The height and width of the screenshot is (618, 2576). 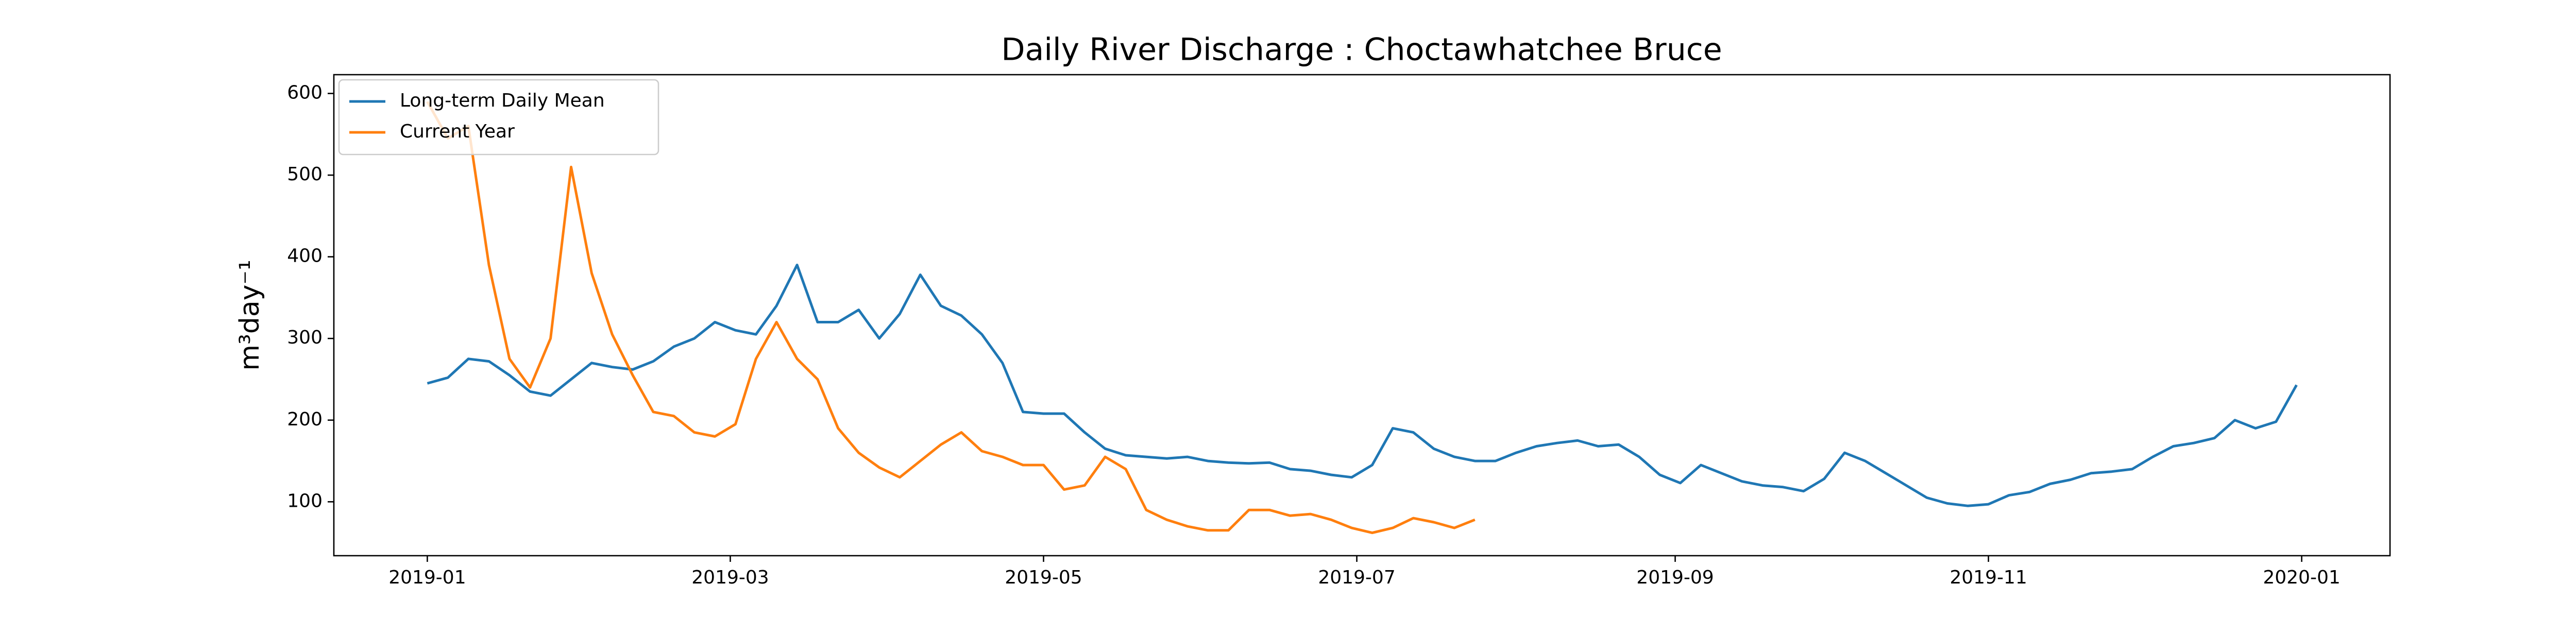 I want to click on legend-label: Current Year, so click(x=457, y=131).